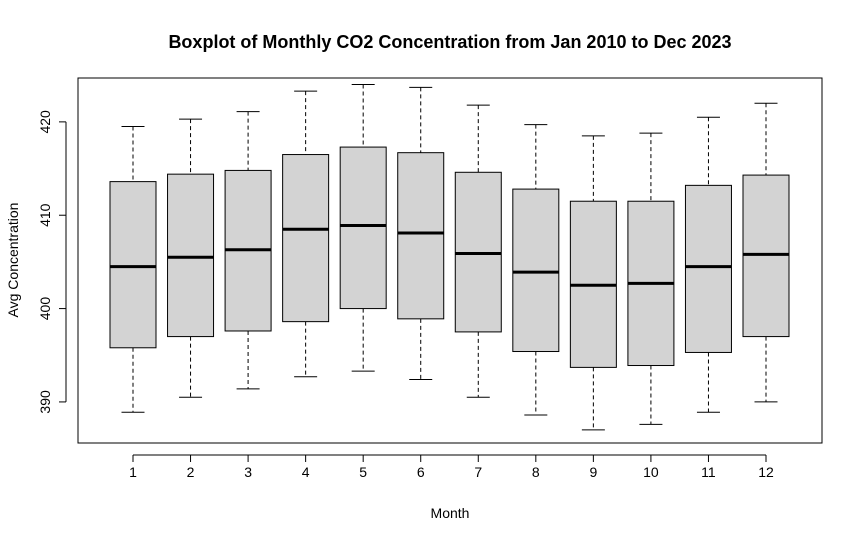 The width and height of the screenshot is (862, 542). I want to click on x-axis-label: Month, so click(450, 513).